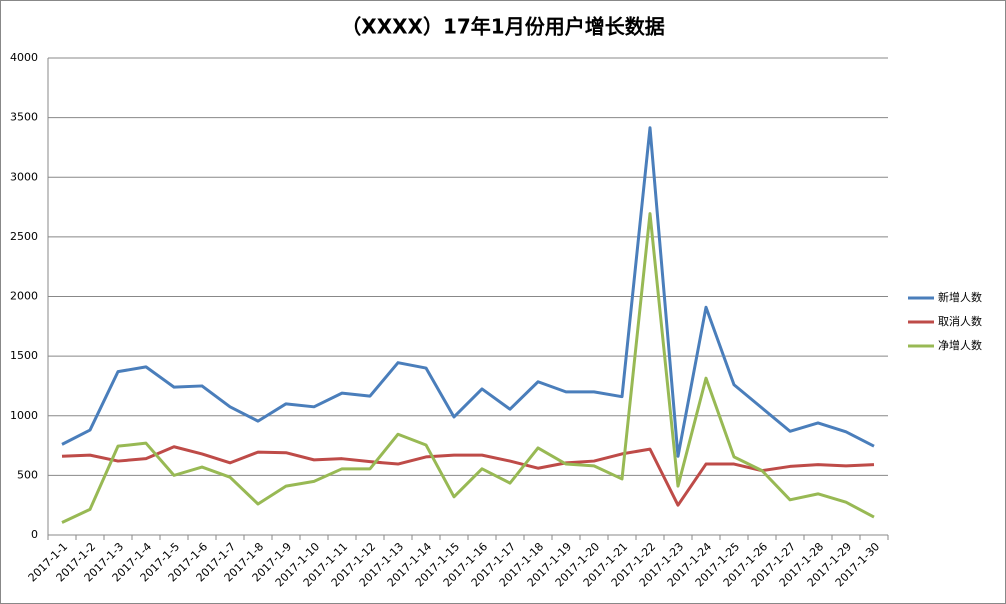  What do you see at coordinates (24, 415) in the screenshot?
I see `y-tick-label: 1000` at bounding box center [24, 415].